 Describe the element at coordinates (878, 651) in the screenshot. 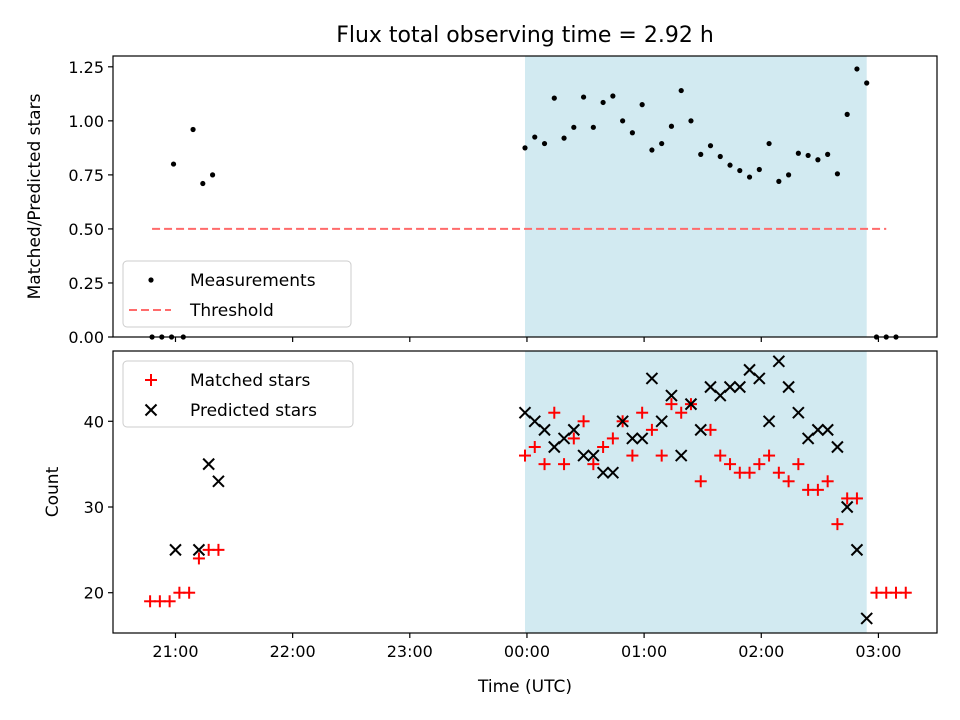

I see `x-tick-label: 03:00` at that location.